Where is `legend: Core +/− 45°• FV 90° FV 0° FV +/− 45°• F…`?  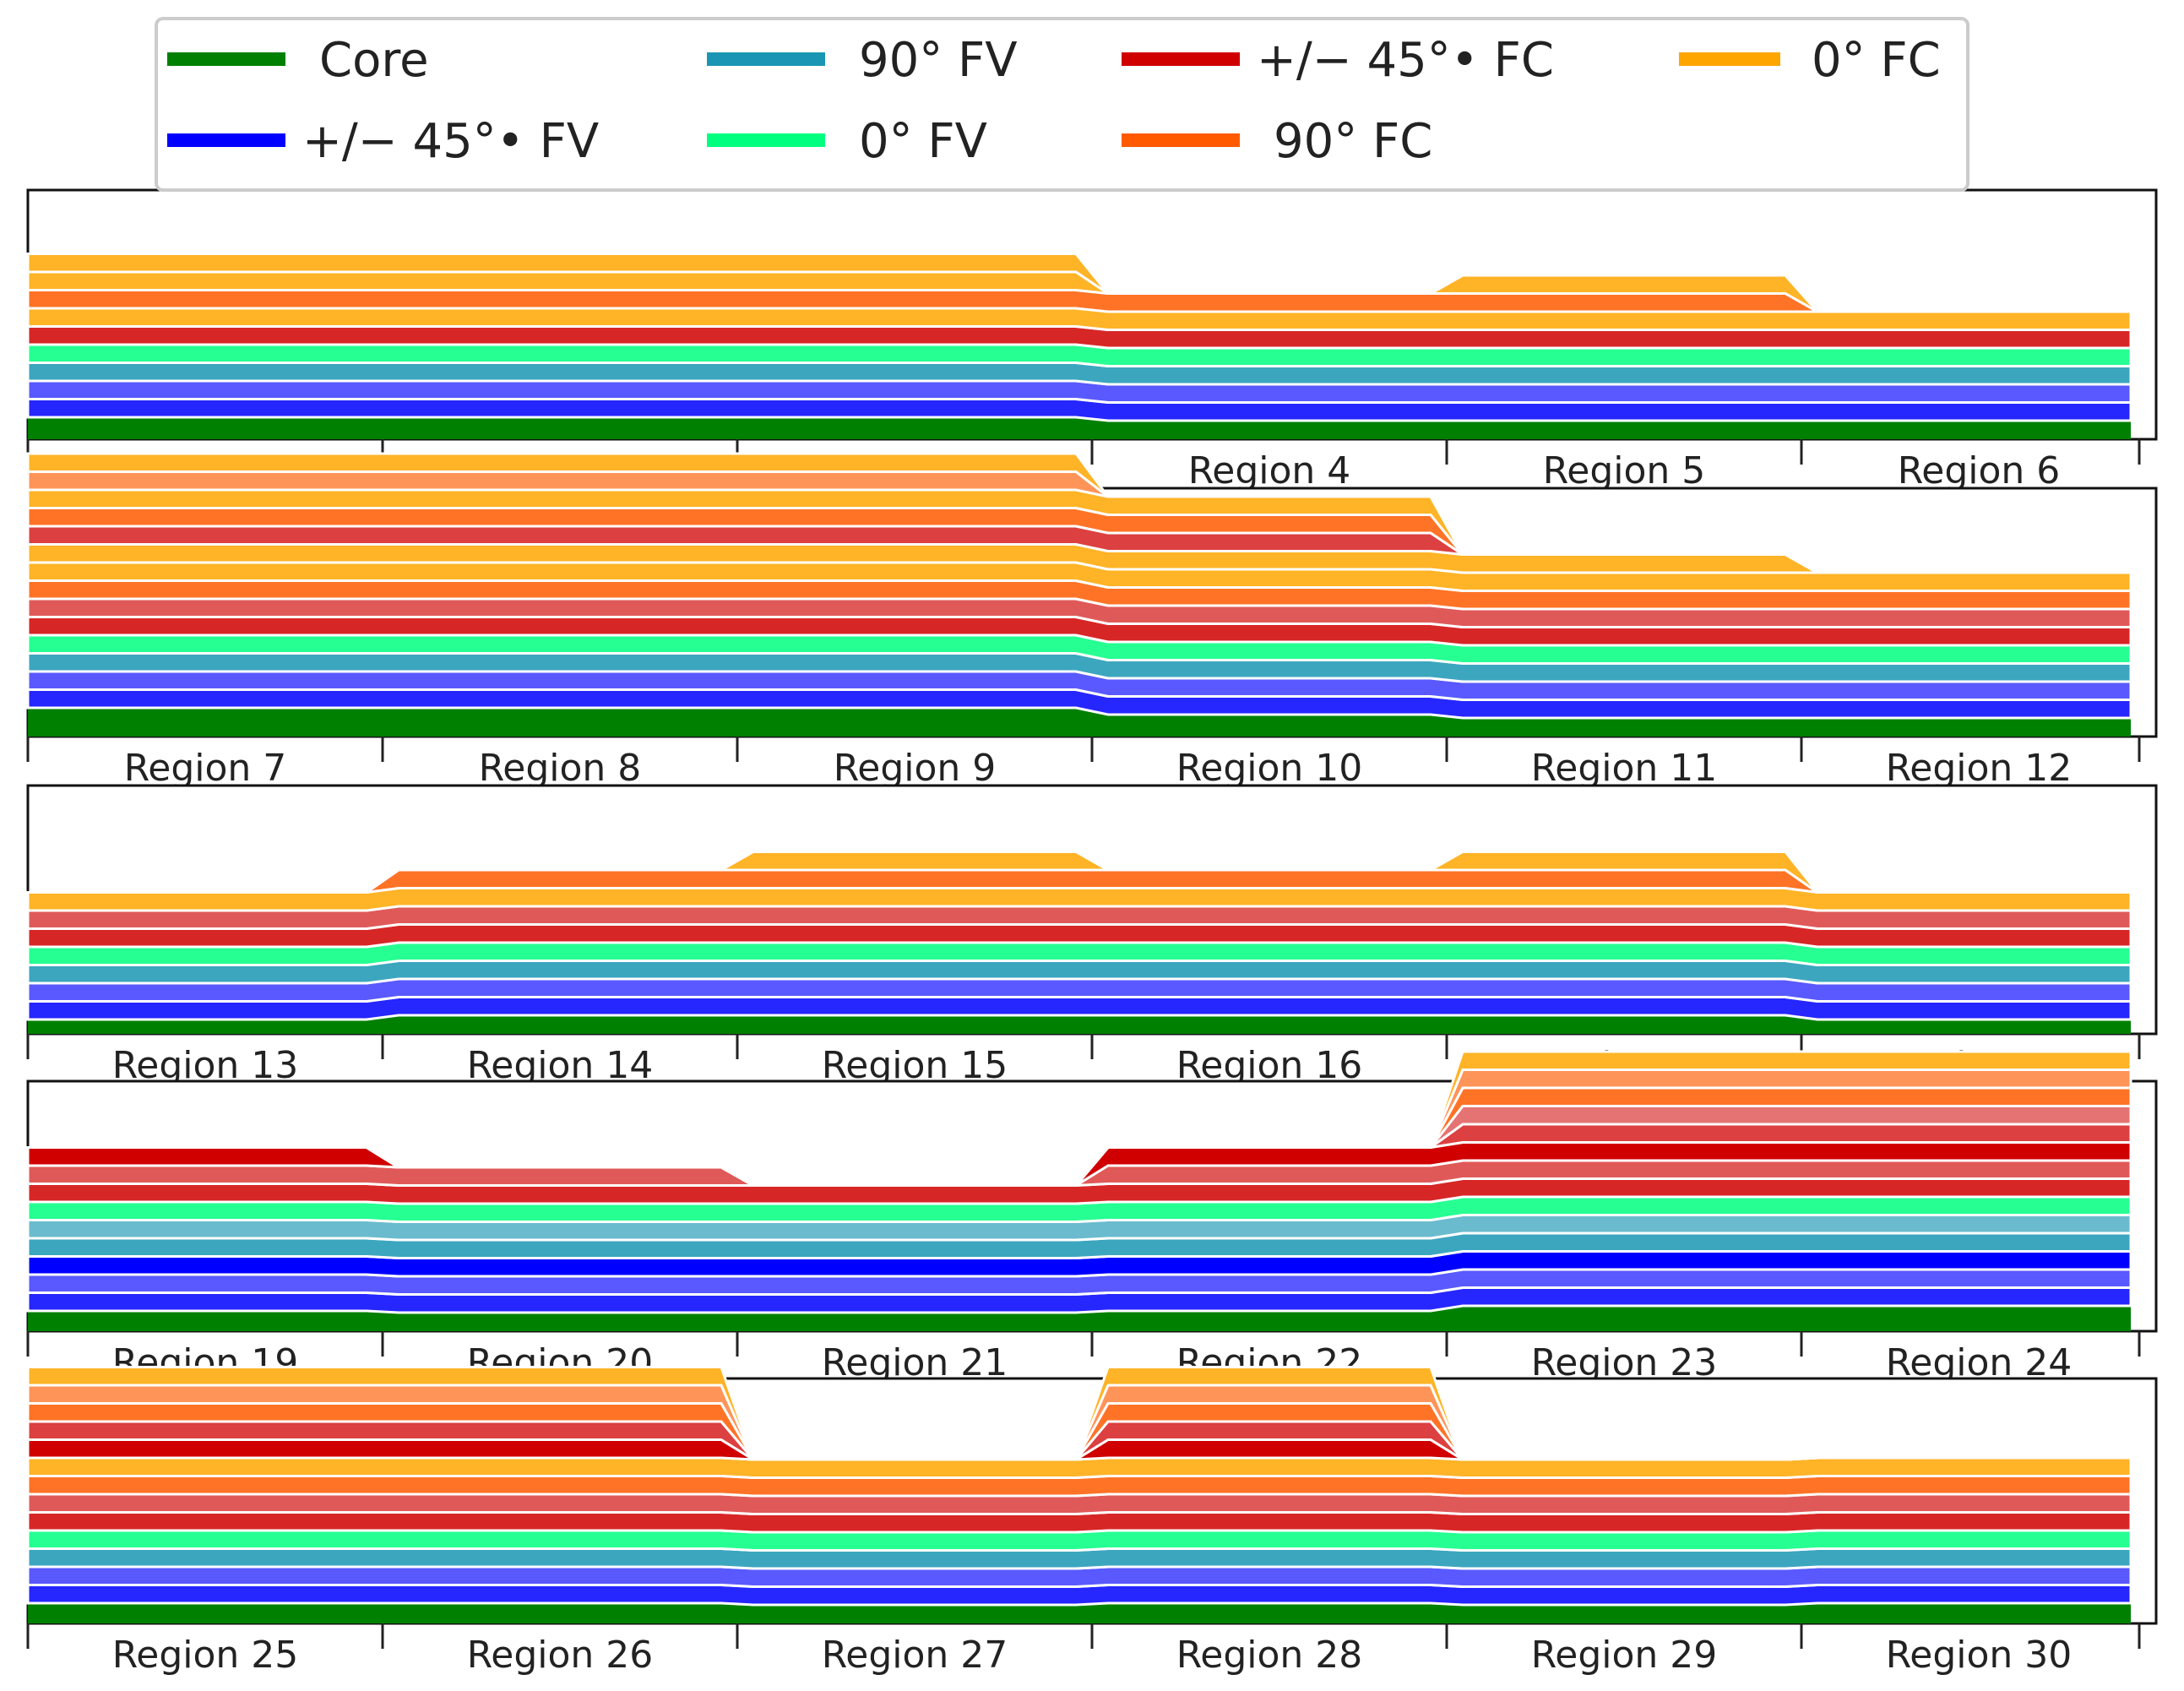
legend: Core +/− 45°• FV 90° FV 0° FV +/− 45°• F… is located at coordinates (1062, 104).